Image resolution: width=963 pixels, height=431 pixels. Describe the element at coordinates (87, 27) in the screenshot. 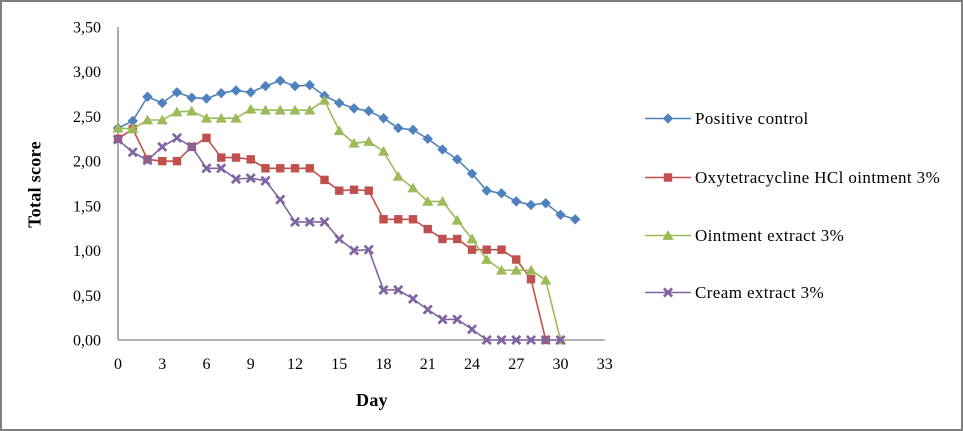

I see `y-tick-label: 3,50` at that location.